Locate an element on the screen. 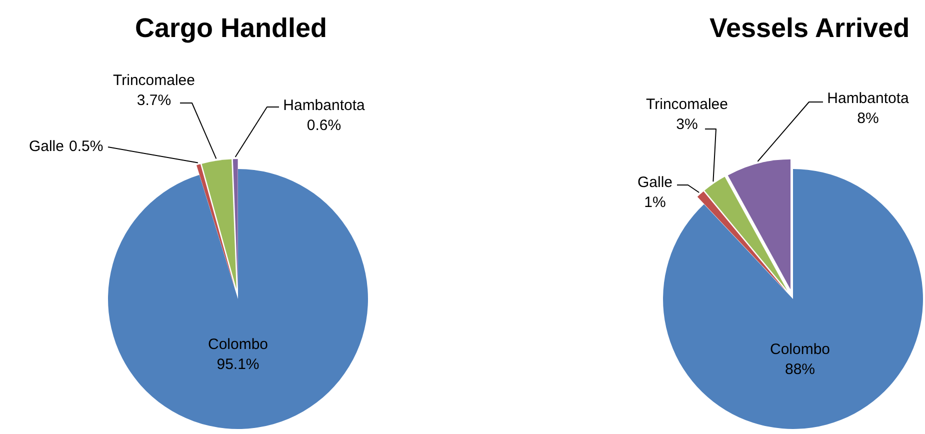 This screenshot has height=434, width=925. data-label: 1% is located at coordinates (655, 202).